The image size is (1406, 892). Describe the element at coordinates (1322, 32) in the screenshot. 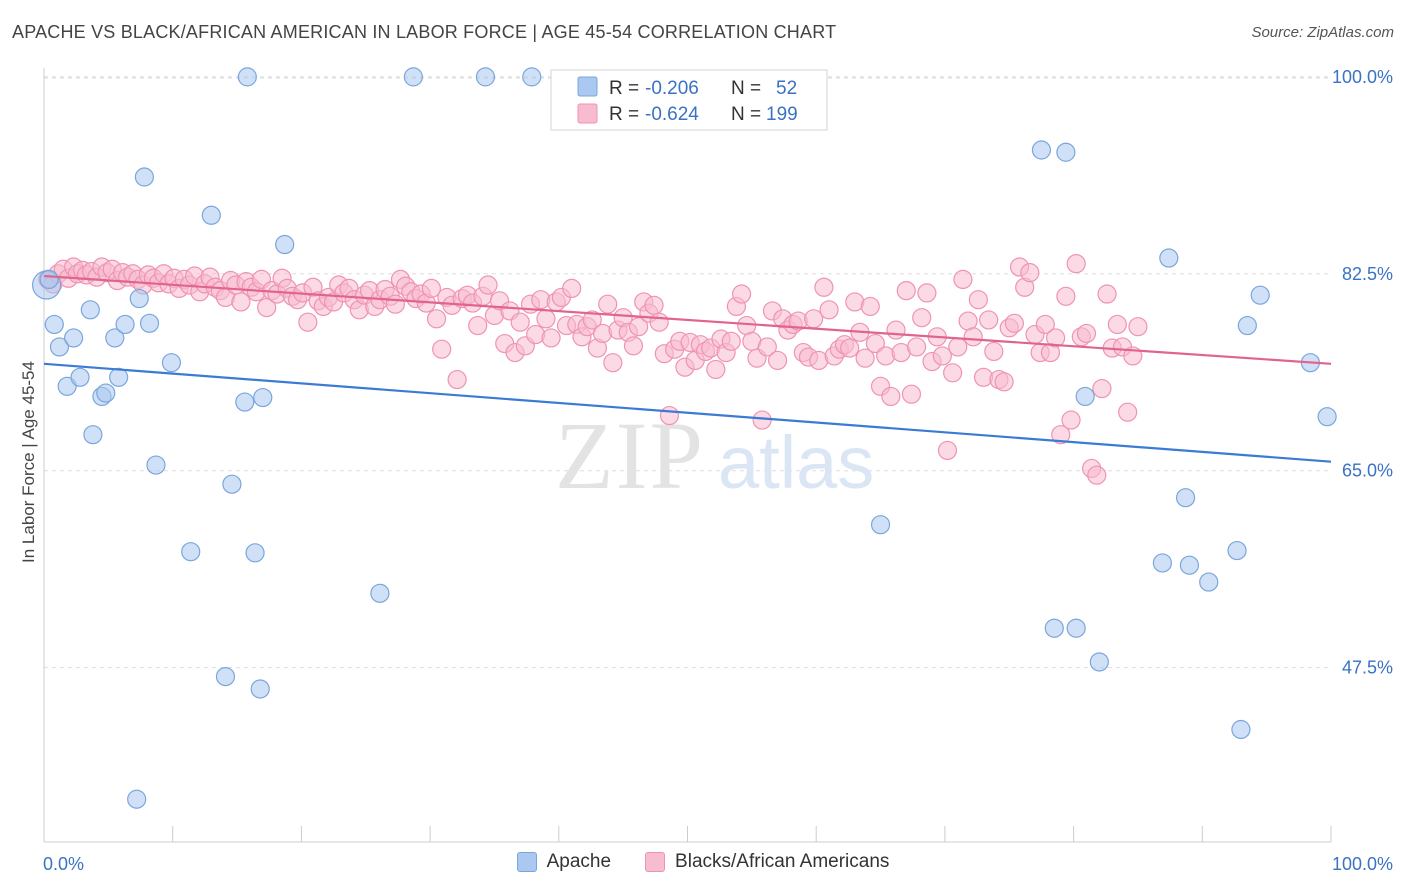

I see `source-label: Source: ZipAtlas.com` at that location.